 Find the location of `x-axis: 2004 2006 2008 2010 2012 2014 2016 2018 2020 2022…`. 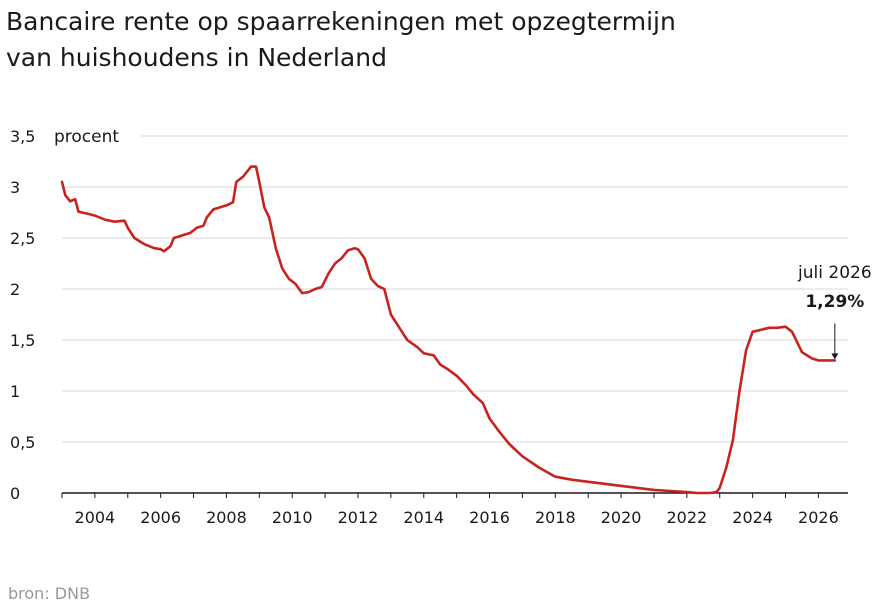

x-axis: 2004 2006 2008 2010 2012 2014 2016 2018 2020 2022… is located at coordinates (454, 509).